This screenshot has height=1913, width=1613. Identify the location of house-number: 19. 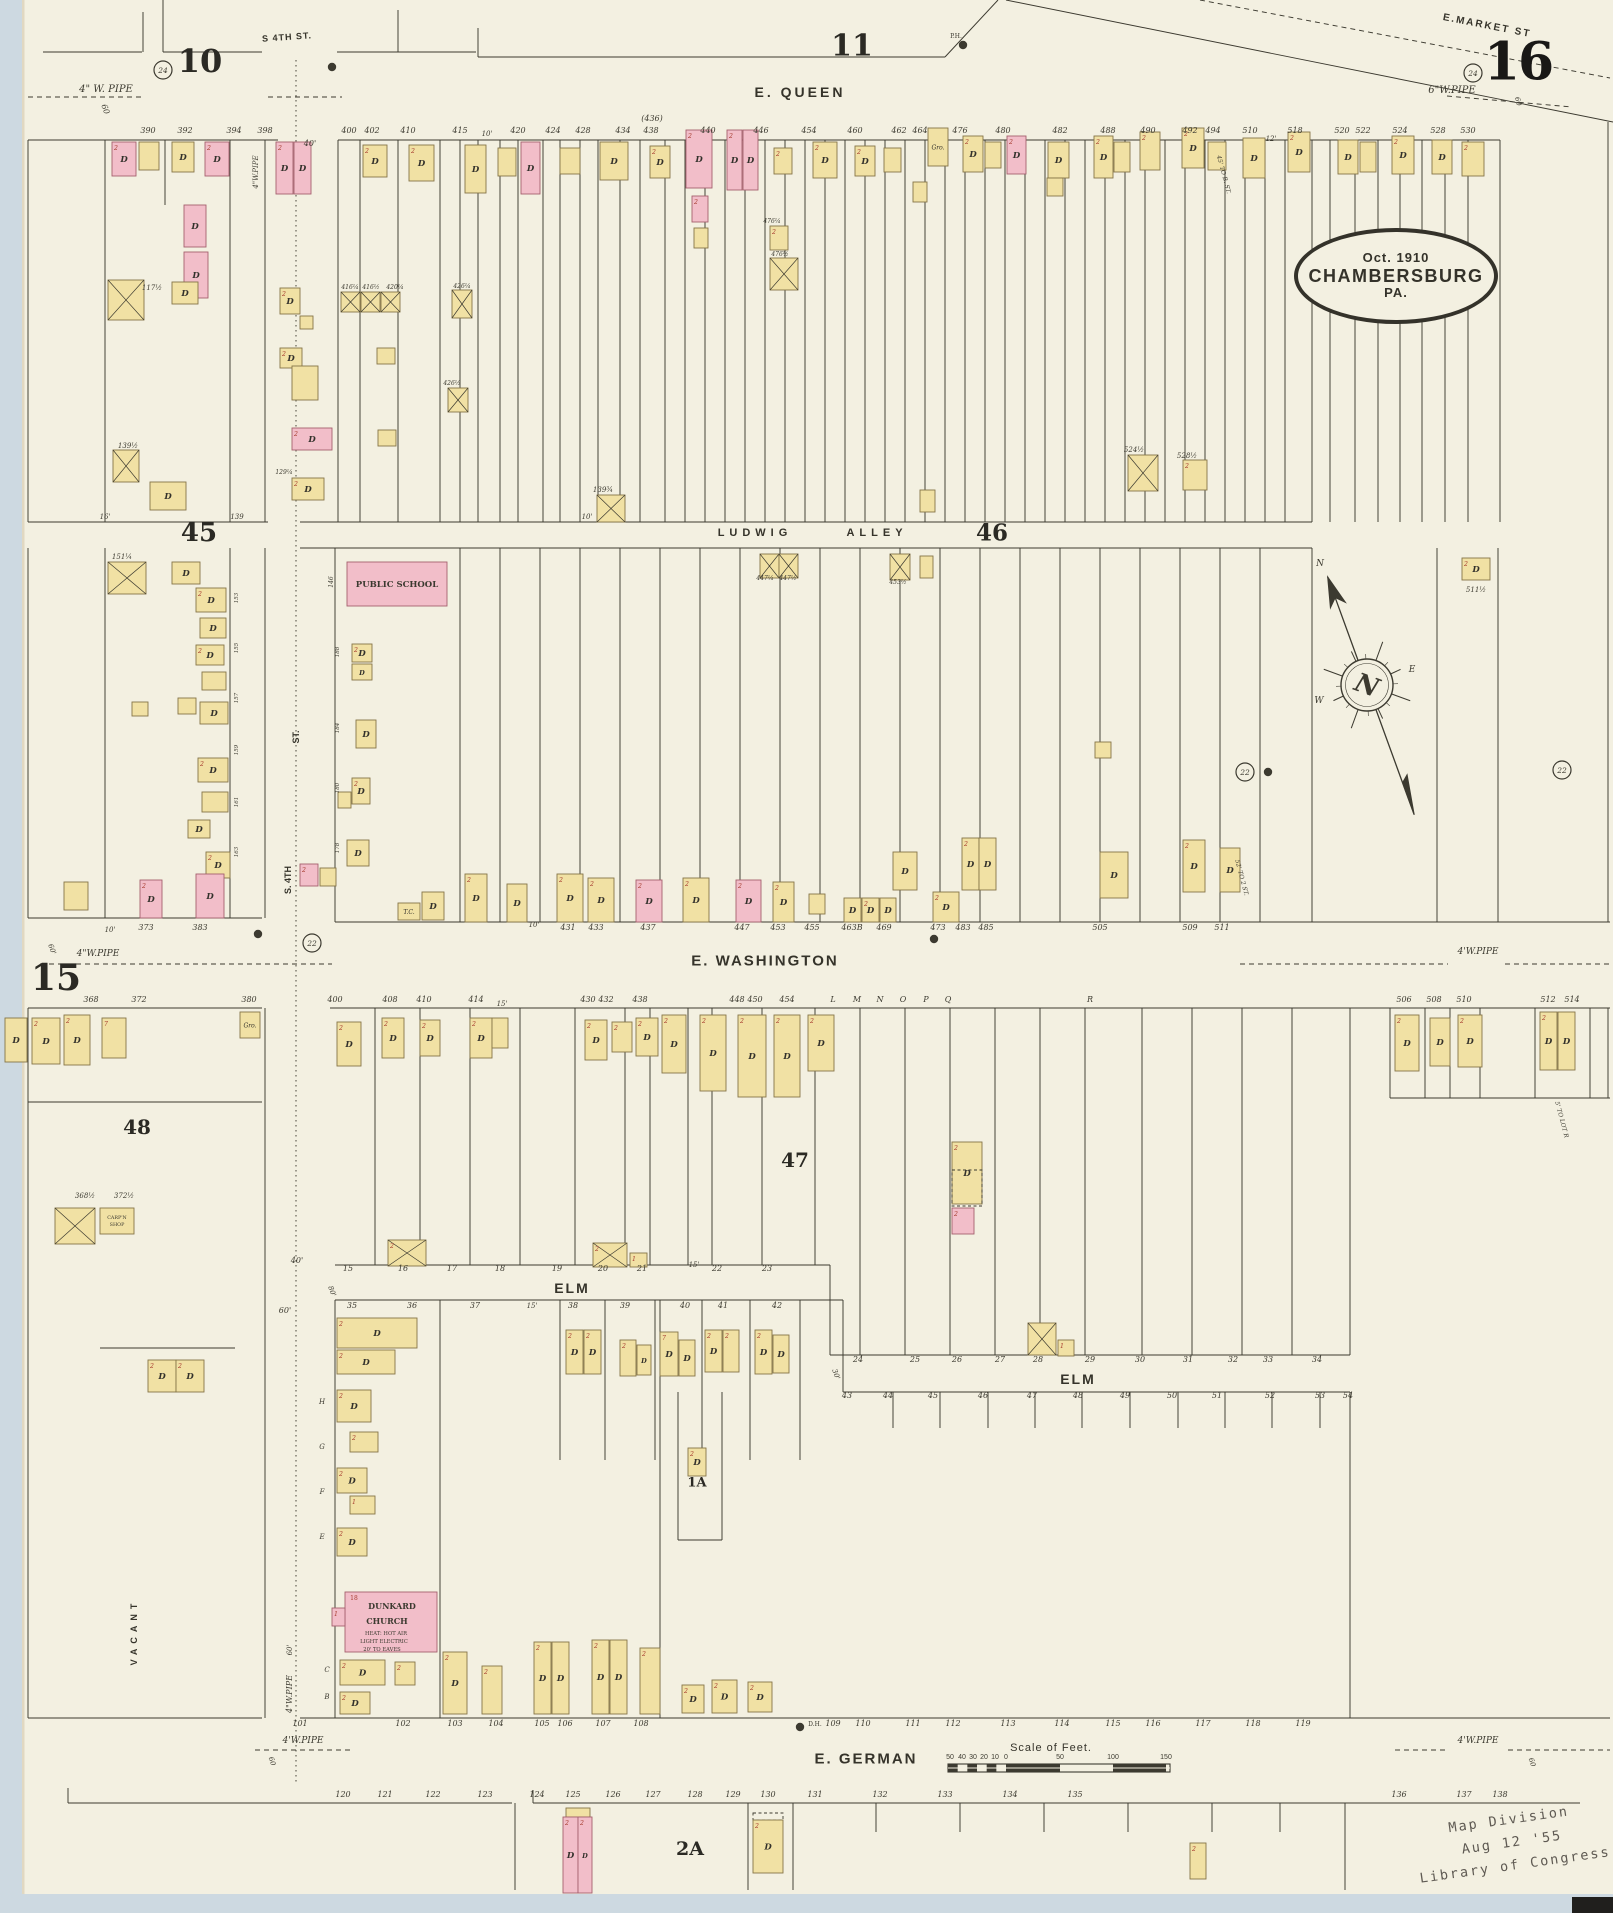
(557, 1268).